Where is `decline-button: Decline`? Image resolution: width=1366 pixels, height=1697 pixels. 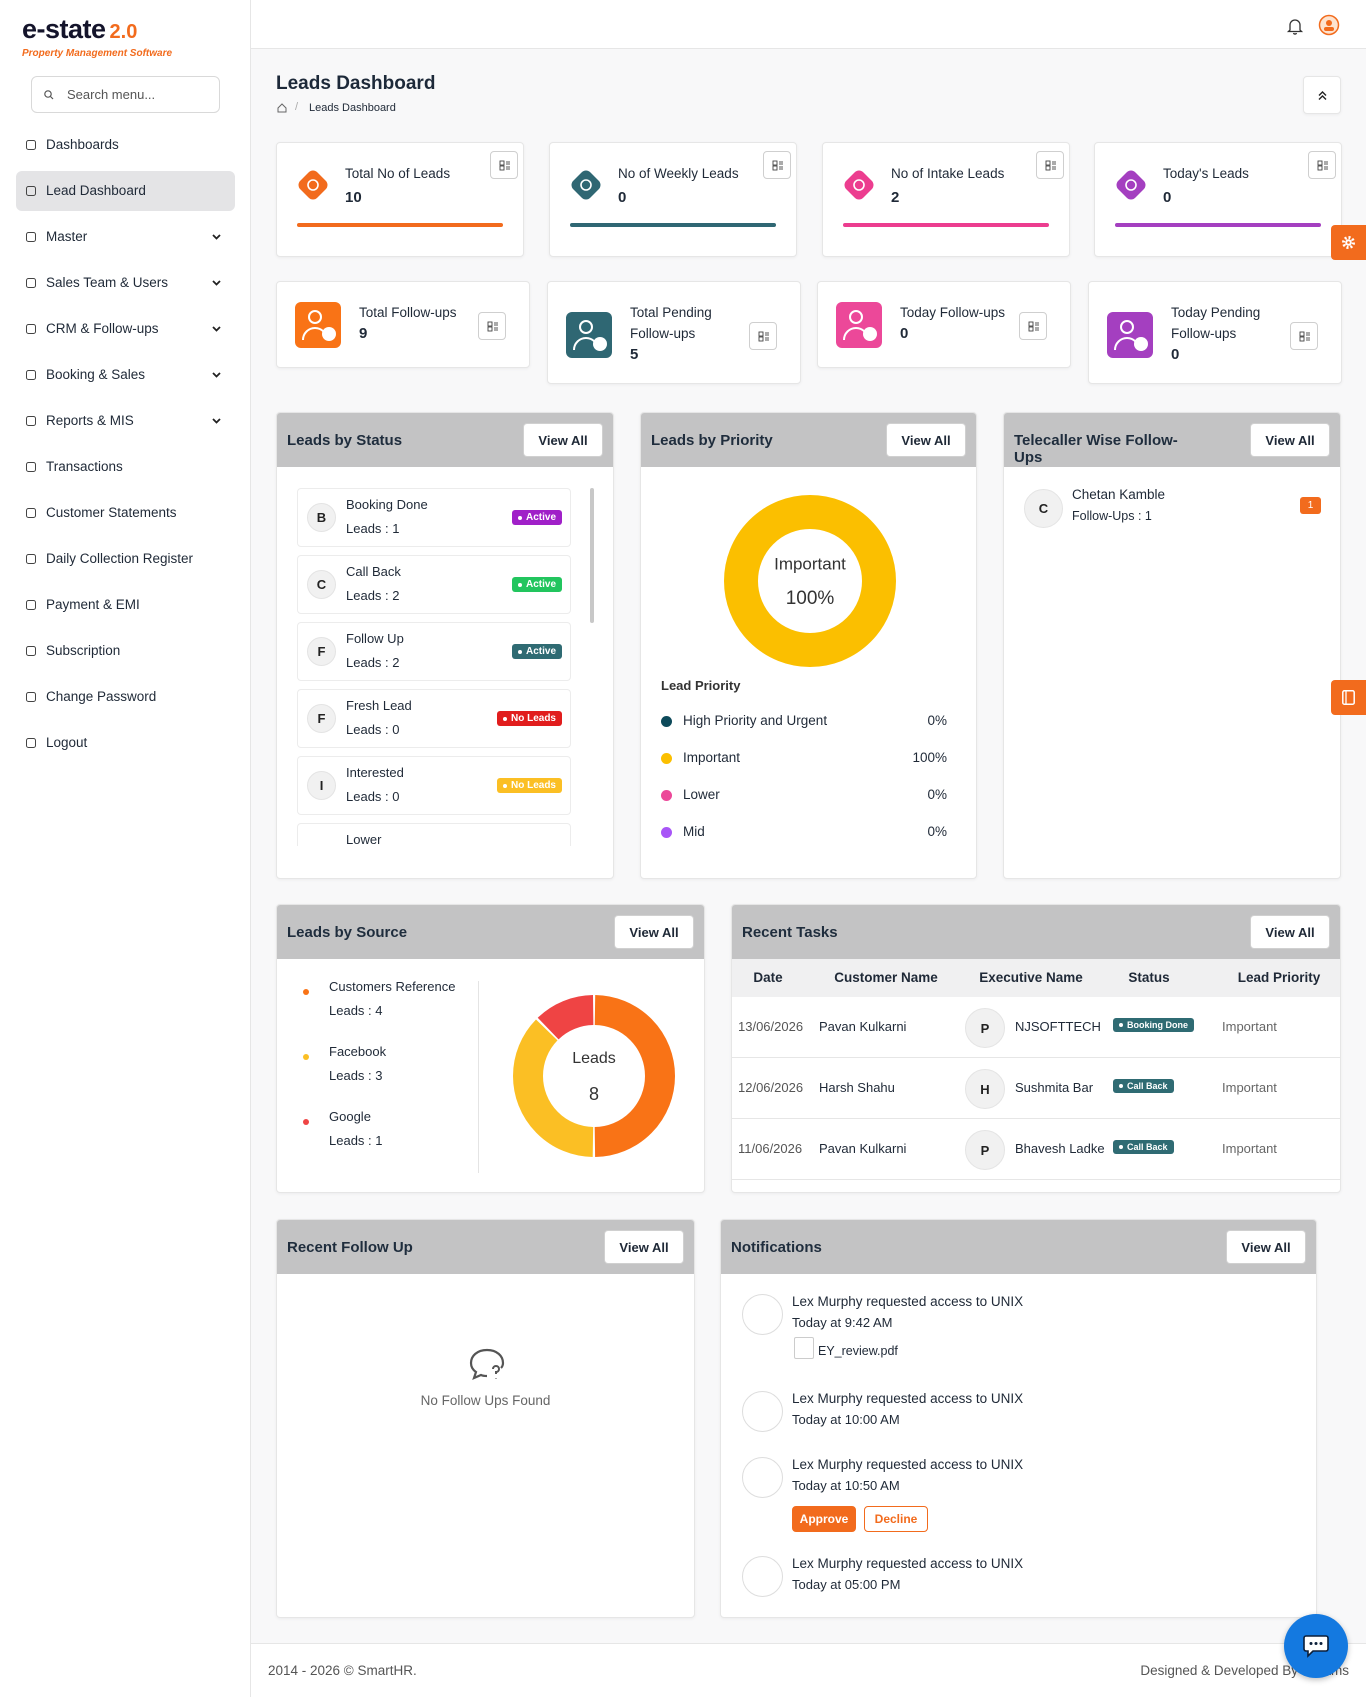
decline-button: Decline is located at coordinates (896, 1519).